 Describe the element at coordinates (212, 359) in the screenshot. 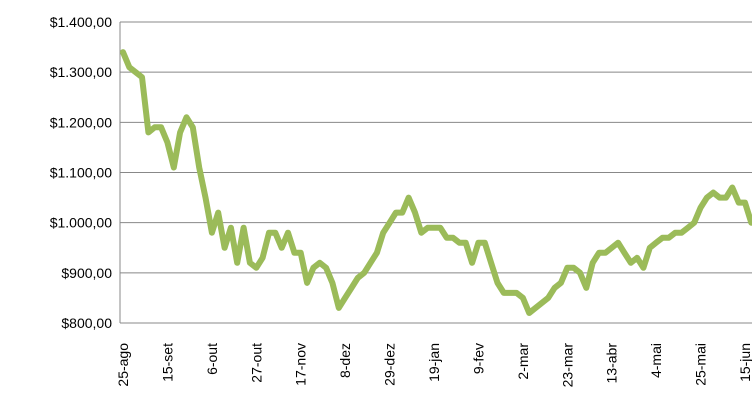

I see `x-tick-label: 6-out` at that location.